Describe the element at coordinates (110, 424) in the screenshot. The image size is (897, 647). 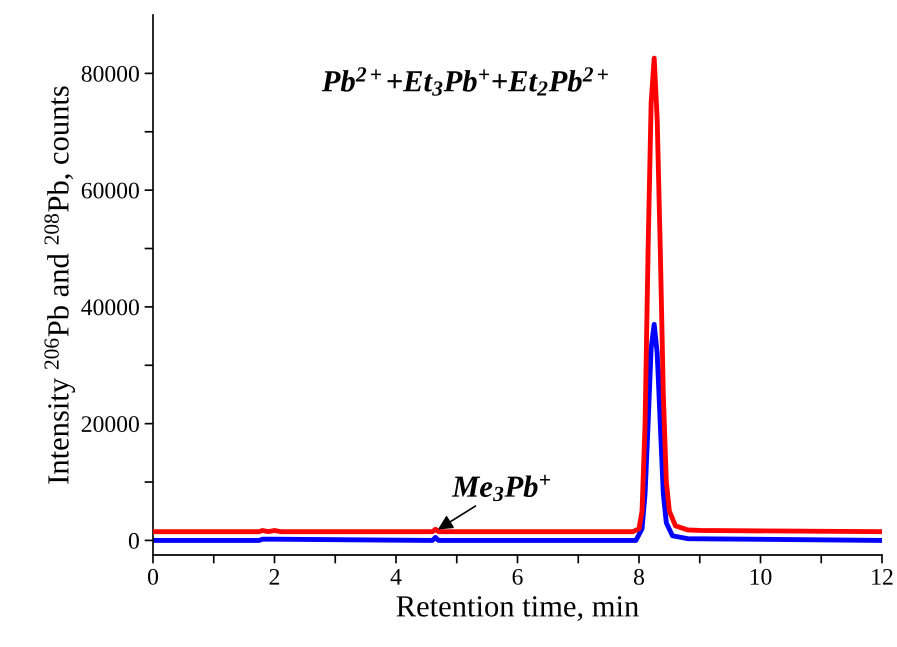
I see `y-tick-label: 20000` at that location.